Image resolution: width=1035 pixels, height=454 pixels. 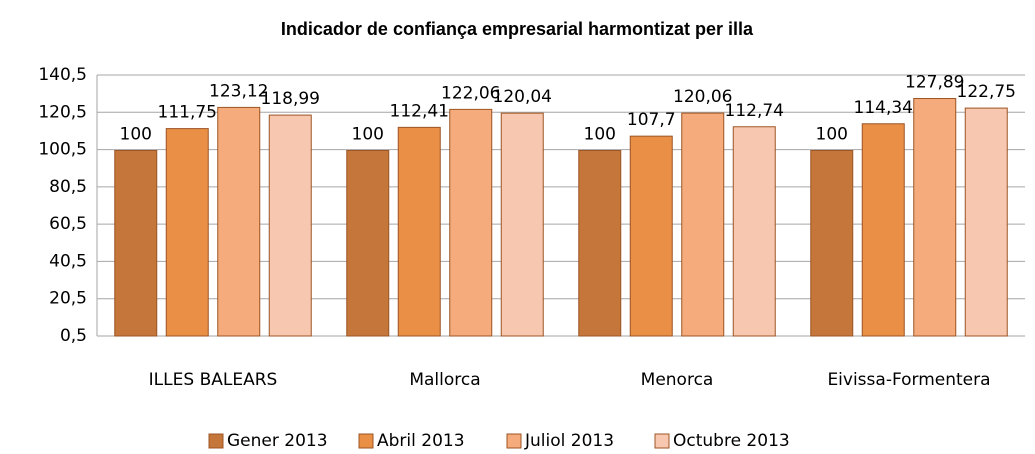 I want to click on value-label: 120,04, so click(x=522, y=97).